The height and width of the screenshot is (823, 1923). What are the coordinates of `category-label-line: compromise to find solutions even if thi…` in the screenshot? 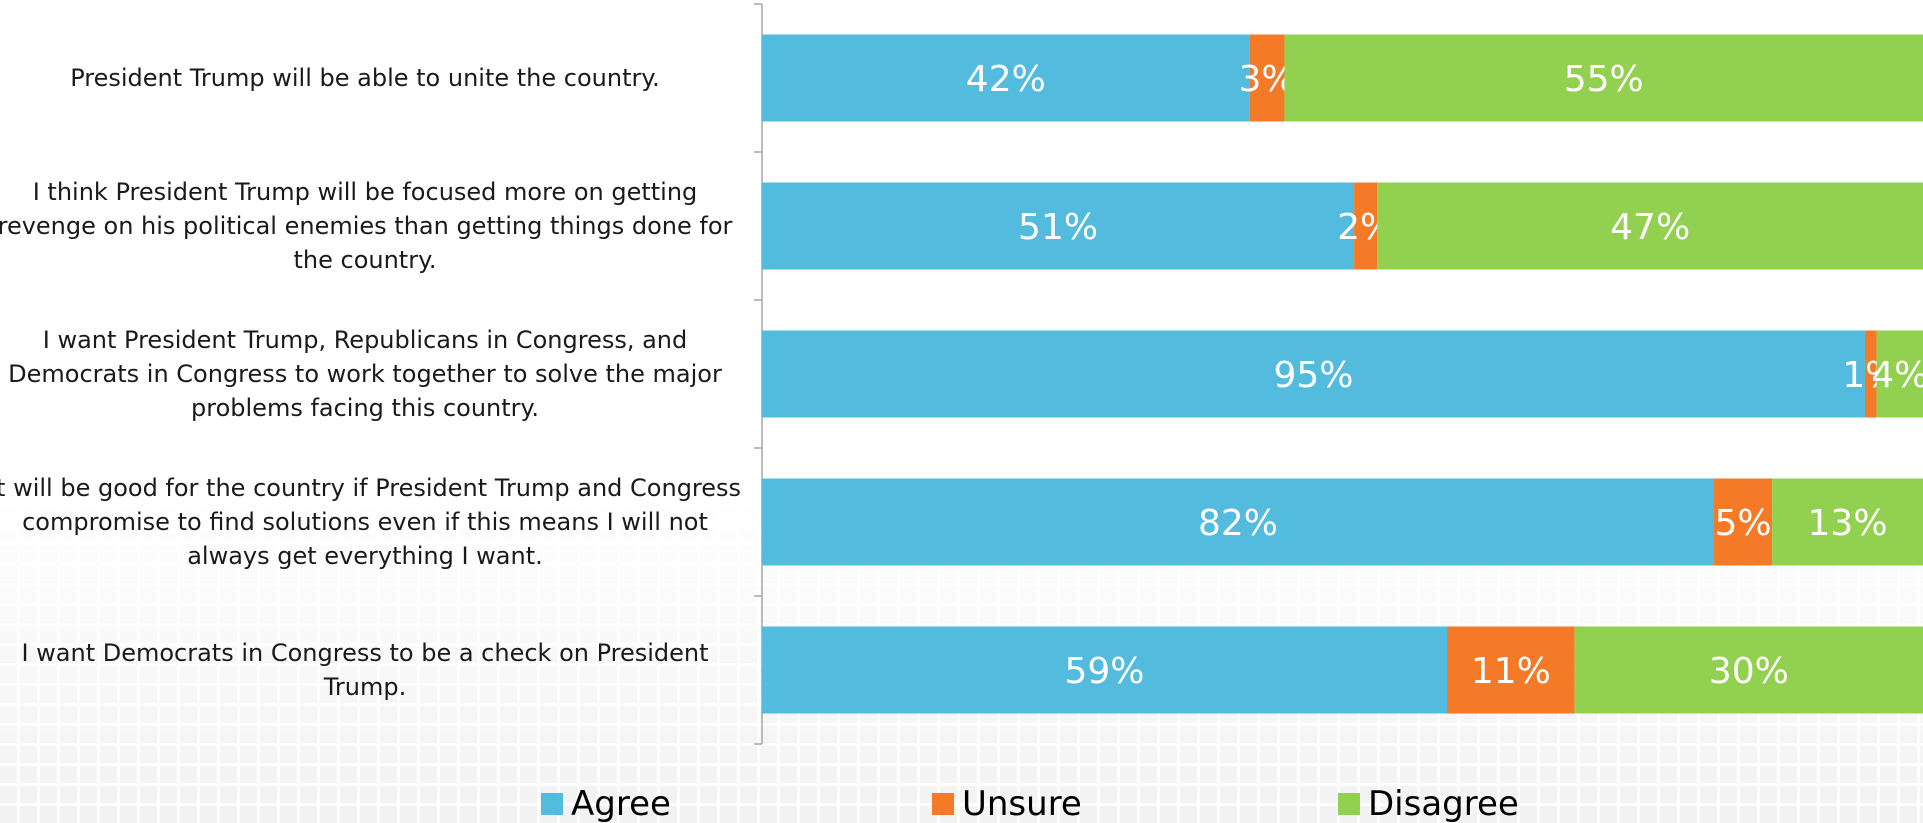 It's located at (365, 522).